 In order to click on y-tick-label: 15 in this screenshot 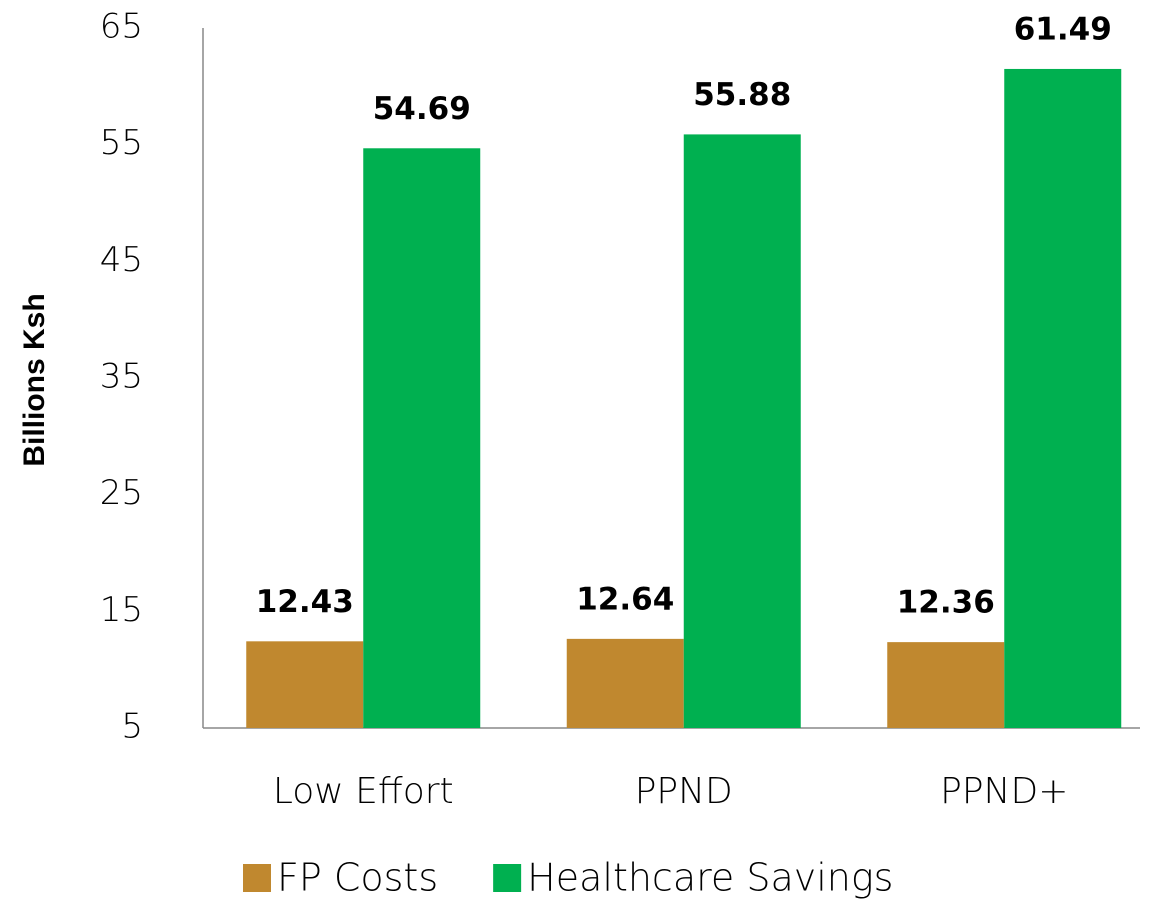, I will do `click(121, 610)`.